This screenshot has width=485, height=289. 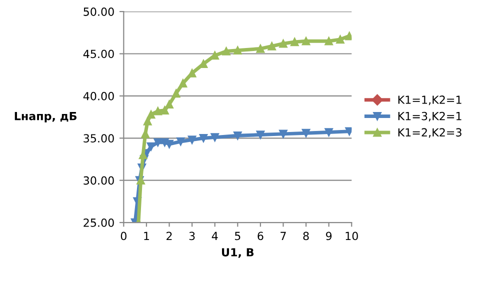 I want to click on x-tick-label: 5, so click(x=237, y=236).